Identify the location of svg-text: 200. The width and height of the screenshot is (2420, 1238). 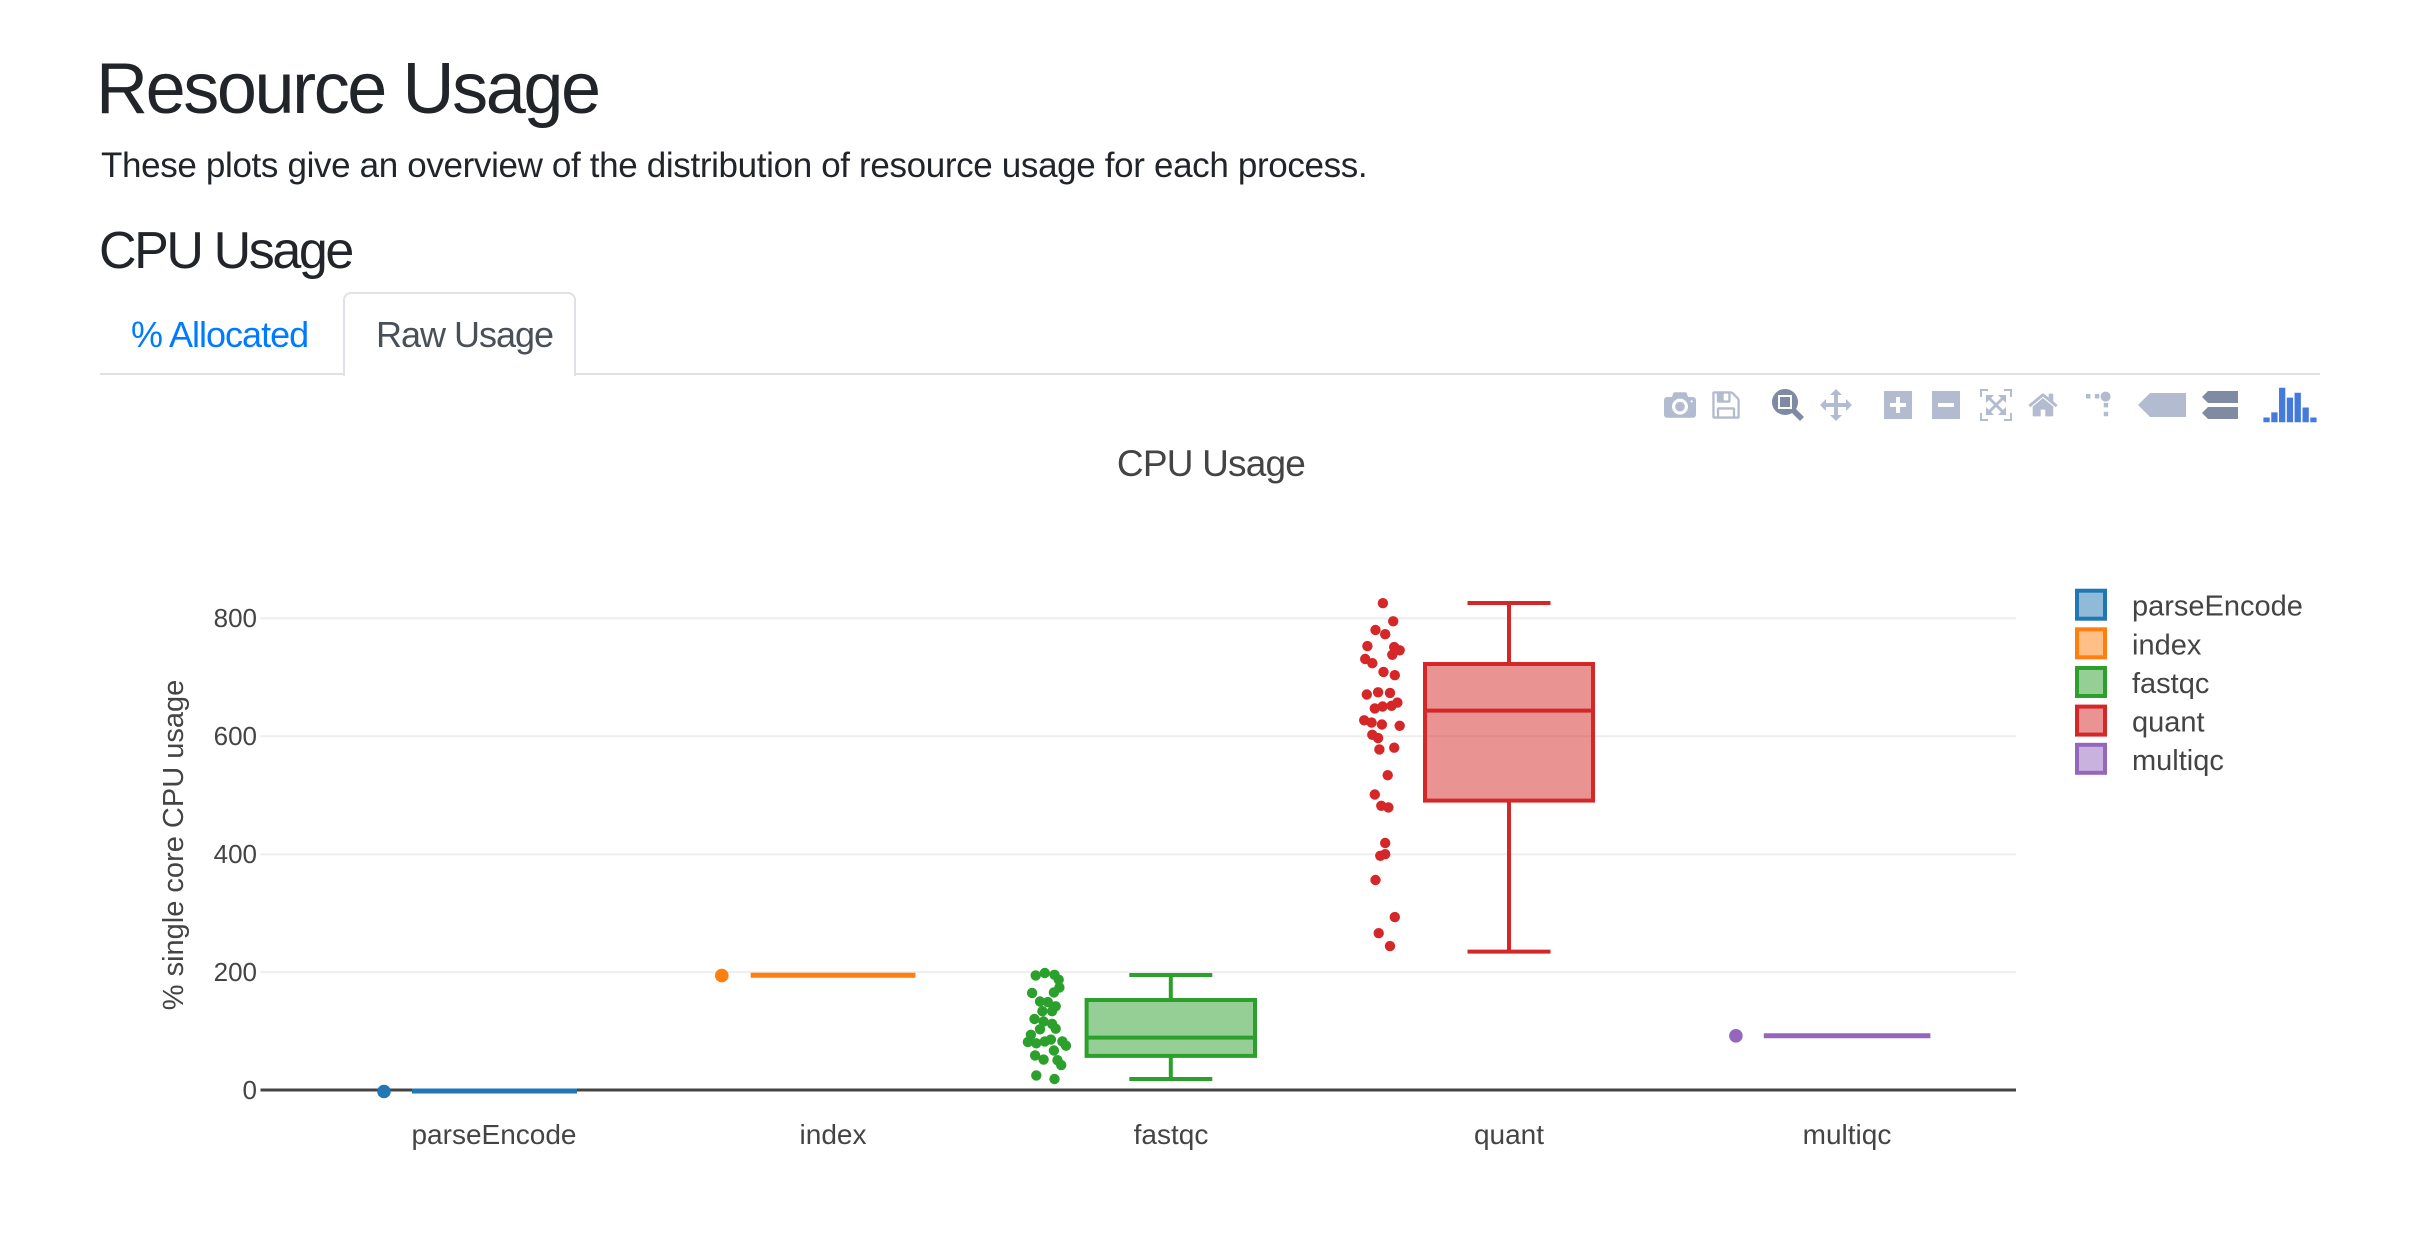
(235, 972).